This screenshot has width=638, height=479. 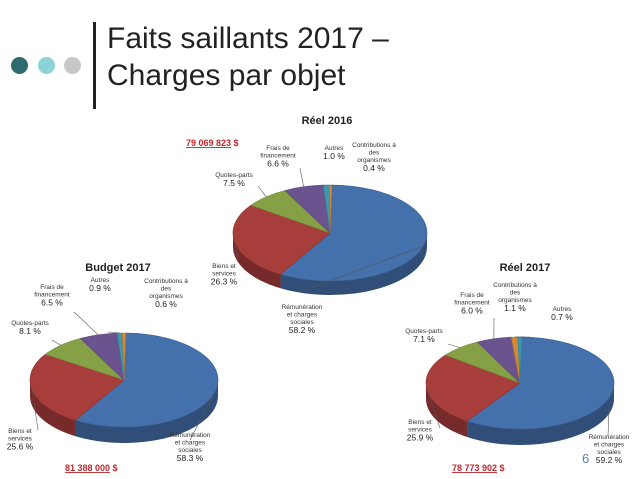 I want to click on slice-label-biens-services: Biens et services 25.9 %, so click(x=420, y=431).